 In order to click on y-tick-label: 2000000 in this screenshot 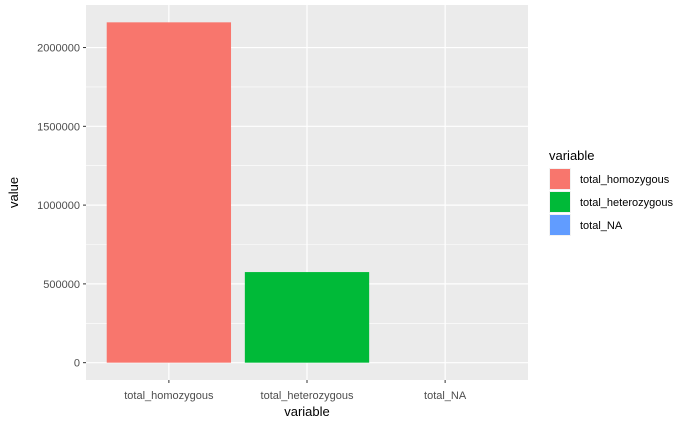, I will do `click(58, 49)`.